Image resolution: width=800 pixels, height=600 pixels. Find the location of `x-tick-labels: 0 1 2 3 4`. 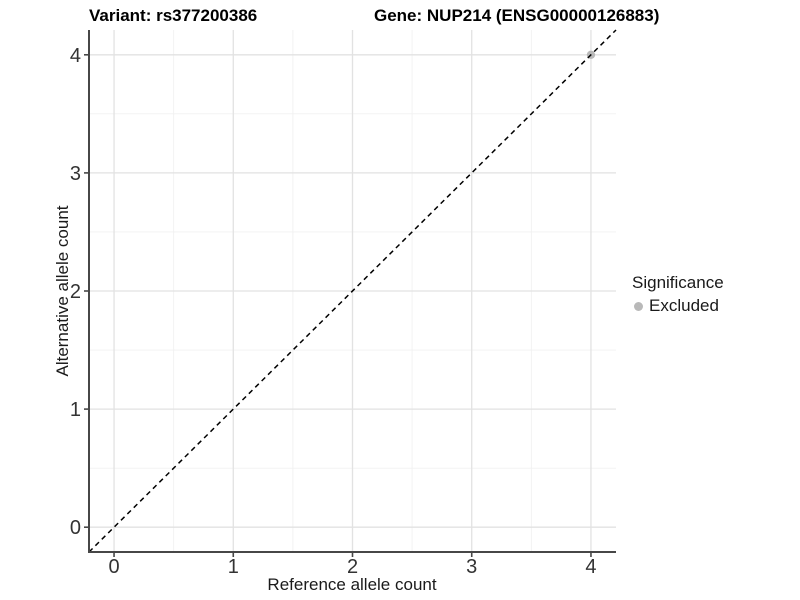

x-tick-labels: 0 1 2 3 4 is located at coordinates (352, 567).